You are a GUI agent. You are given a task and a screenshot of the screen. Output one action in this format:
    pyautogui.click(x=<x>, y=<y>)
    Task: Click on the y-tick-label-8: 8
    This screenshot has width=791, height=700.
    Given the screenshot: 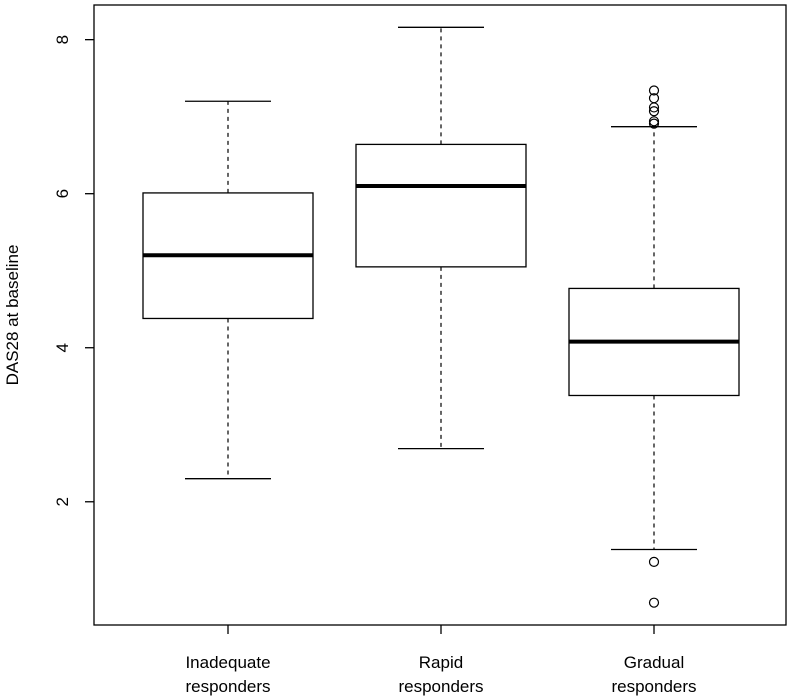 What is the action you would take?
    pyautogui.click(x=62, y=39)
    